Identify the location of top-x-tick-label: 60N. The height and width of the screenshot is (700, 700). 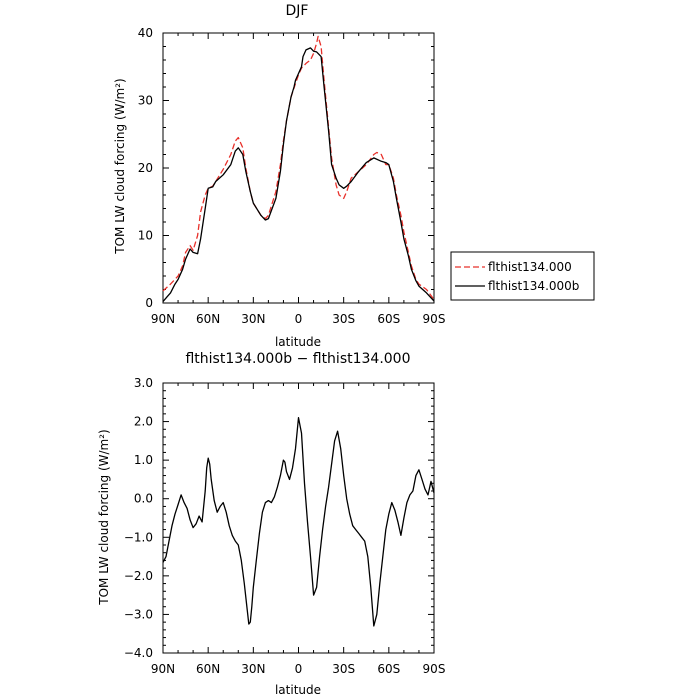
(208, 319).